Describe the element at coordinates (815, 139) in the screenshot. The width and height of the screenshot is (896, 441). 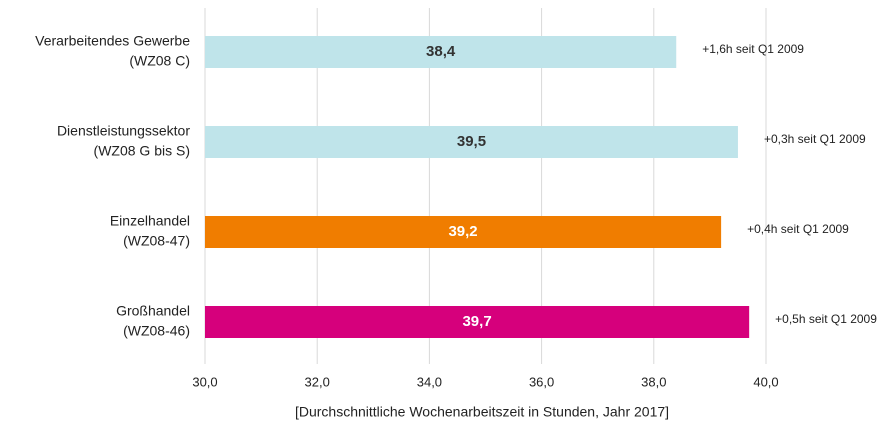
I see `annotation: +0,3h seit Q1 2009` at that location.